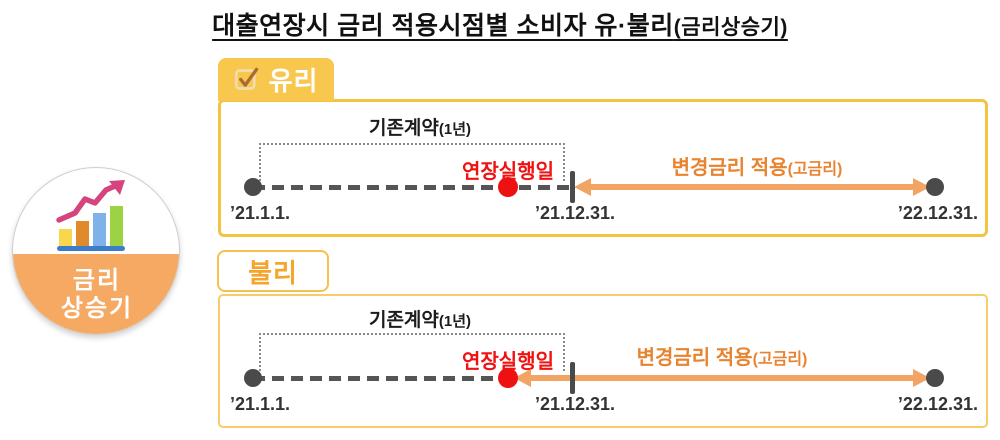 Image resolution: width=1000 pixels, height=440 pixels. I want to click on tab-unfavorable: 불리, so click(273, 271).